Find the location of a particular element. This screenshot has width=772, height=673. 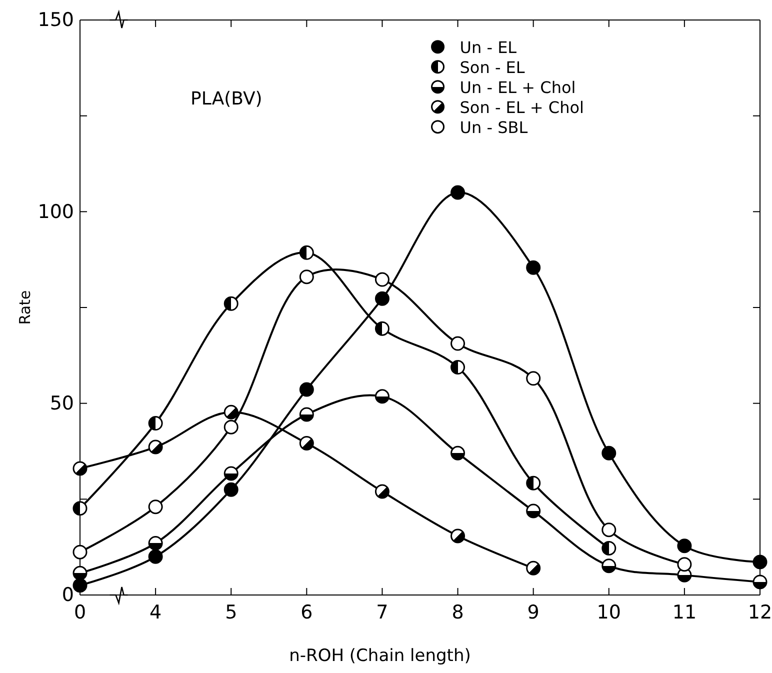

legend-label: Un - SBL is located at coordinates (494, 127).